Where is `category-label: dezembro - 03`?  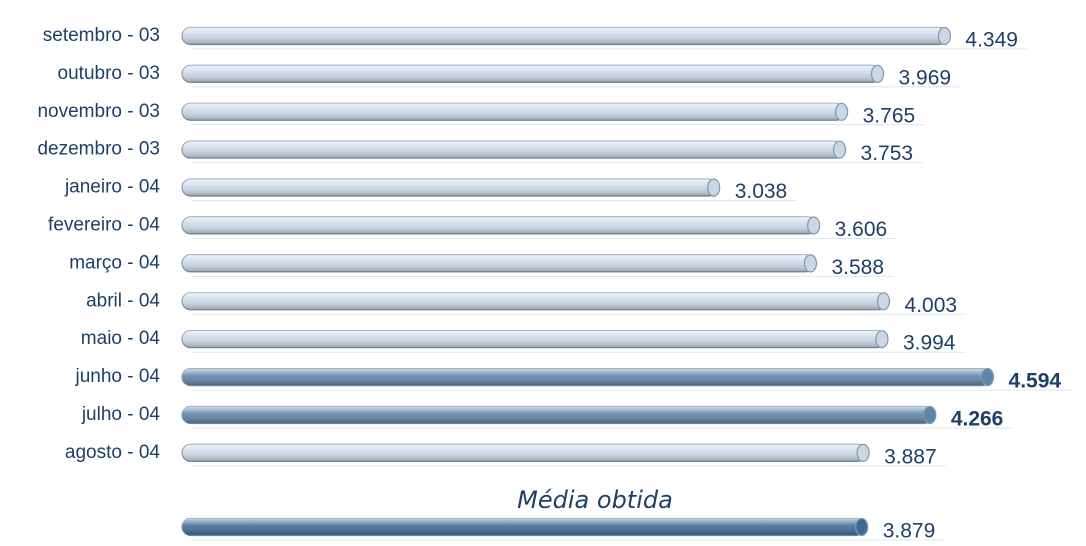 category-label: dezembro - 03 is located at coordinates (98, 149).